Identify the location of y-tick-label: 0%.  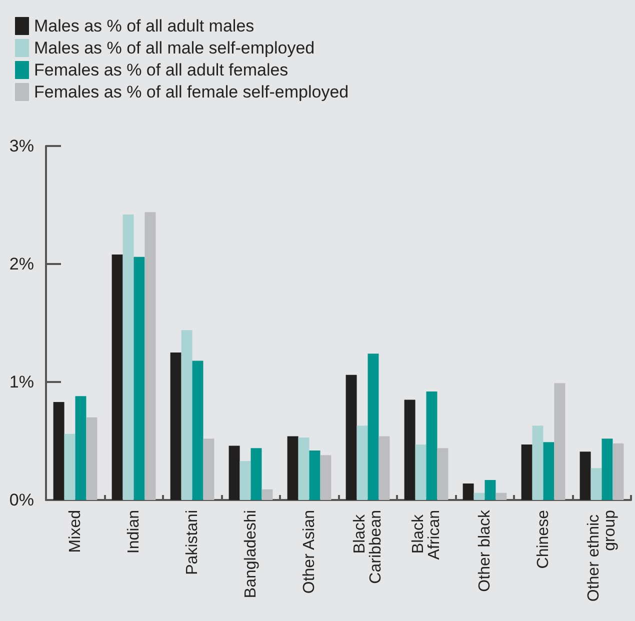
(21, 500).